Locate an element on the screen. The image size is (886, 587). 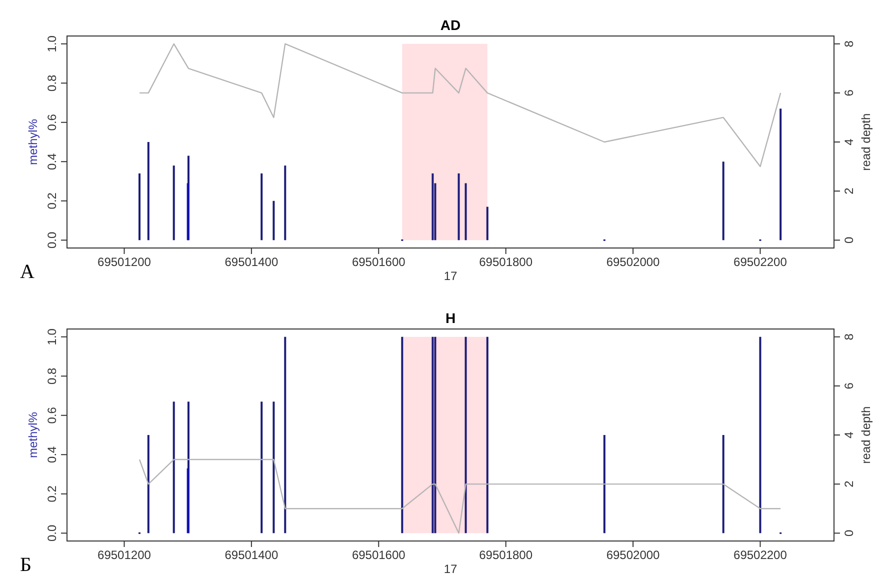
line-series is located at coordinates (460, 496).